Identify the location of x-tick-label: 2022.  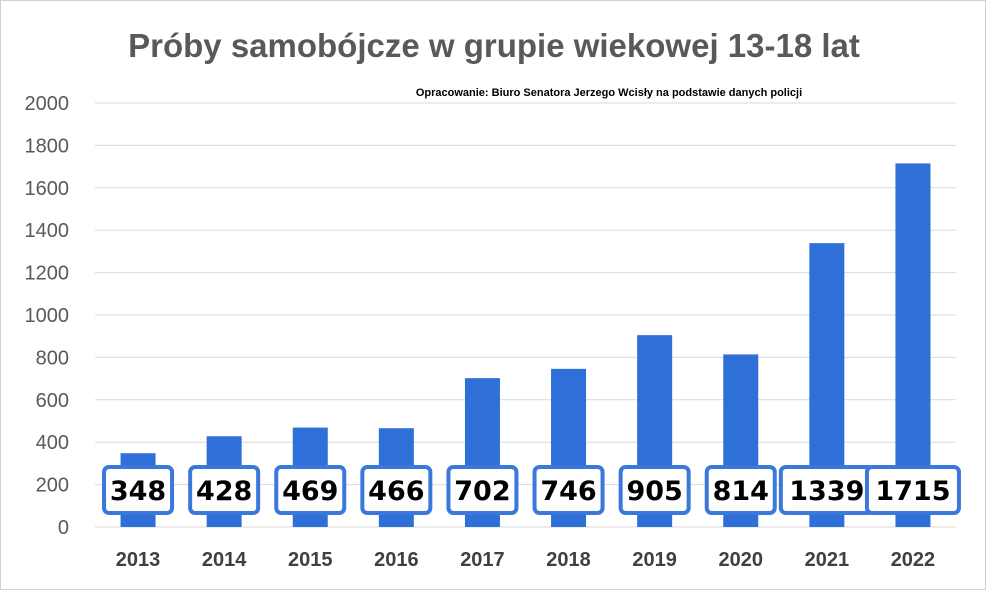
(913, 560).